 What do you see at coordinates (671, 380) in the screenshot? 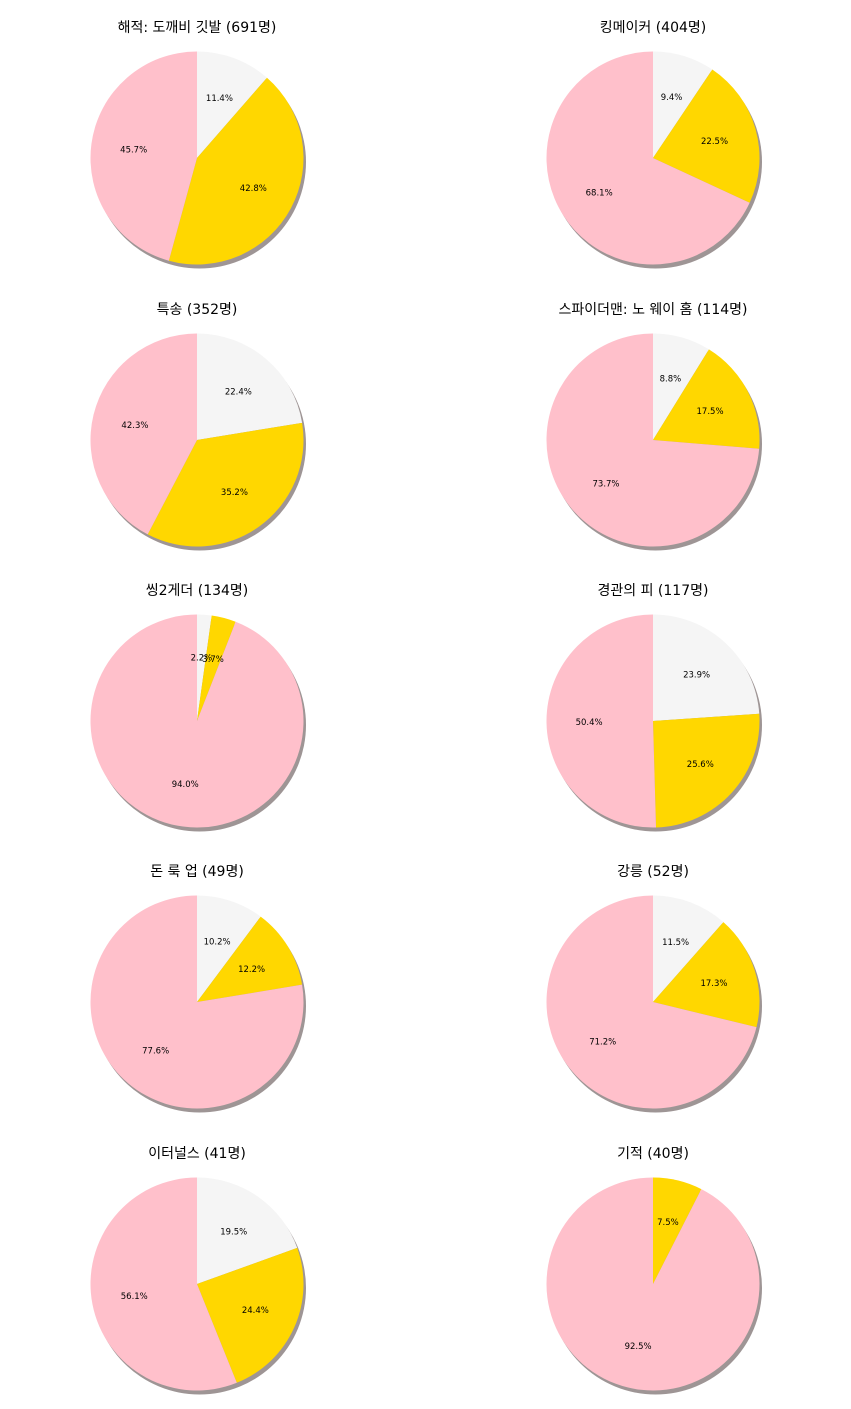
I see `pie-pct-label: 8.8%` at bounding box center [671, 380].